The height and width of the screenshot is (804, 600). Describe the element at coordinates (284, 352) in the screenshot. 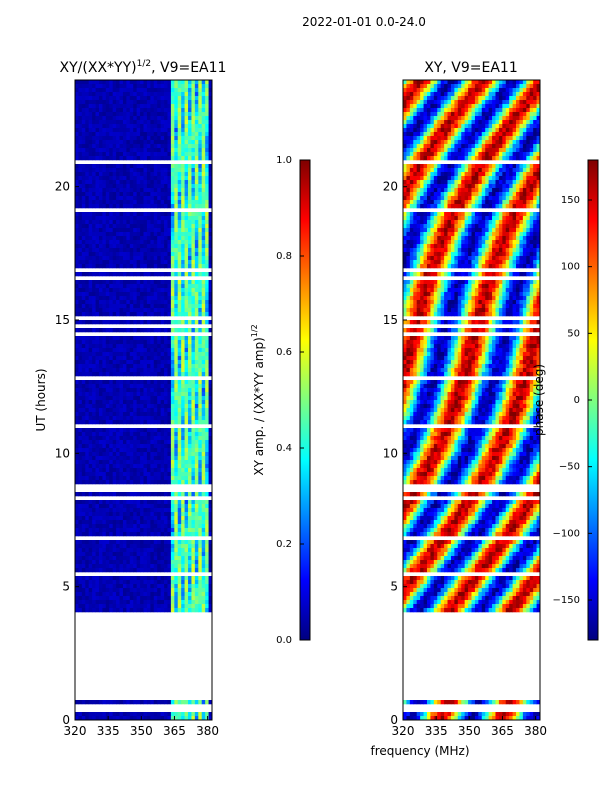

I see `colorbar-tick-label: 0.6` at that location.